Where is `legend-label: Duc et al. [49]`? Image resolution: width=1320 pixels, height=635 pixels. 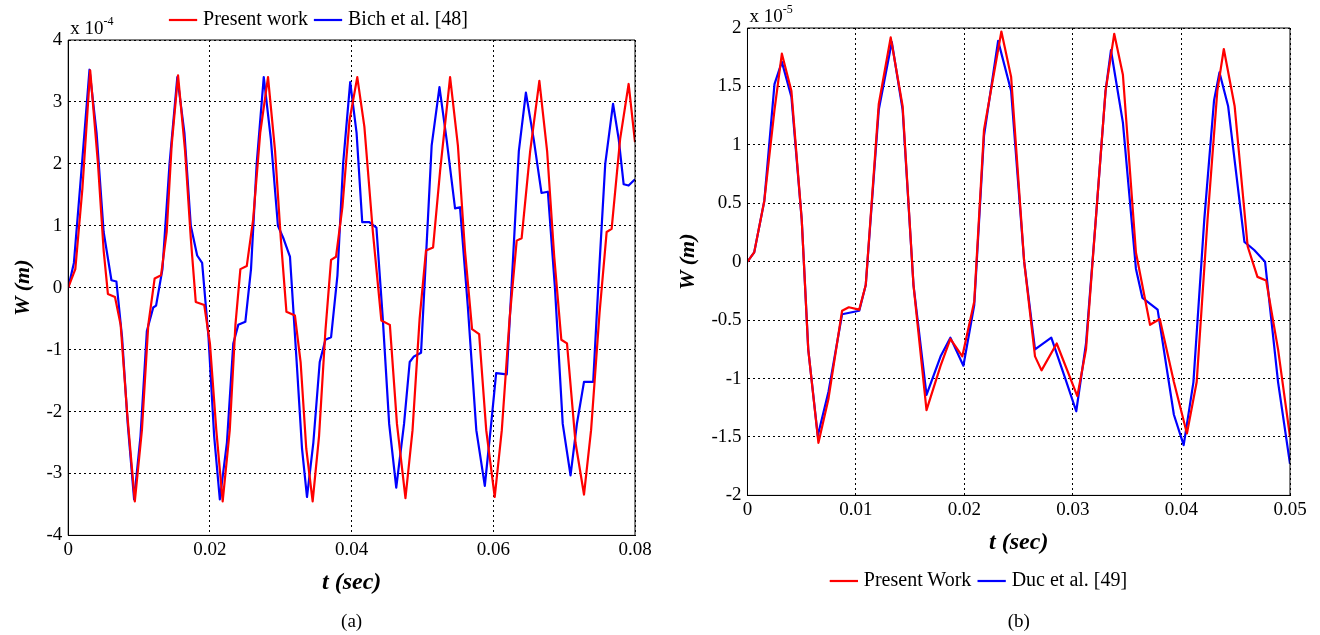
legend-label: Duc et al. [49] is located at coordinates (1069, 579).